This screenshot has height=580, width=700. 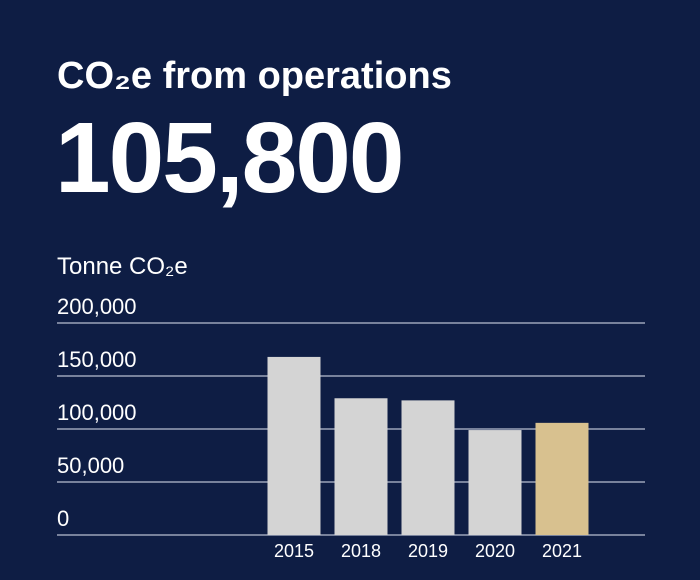 I want to click on x-tick-label: 2021, so click(x=562, y=551).